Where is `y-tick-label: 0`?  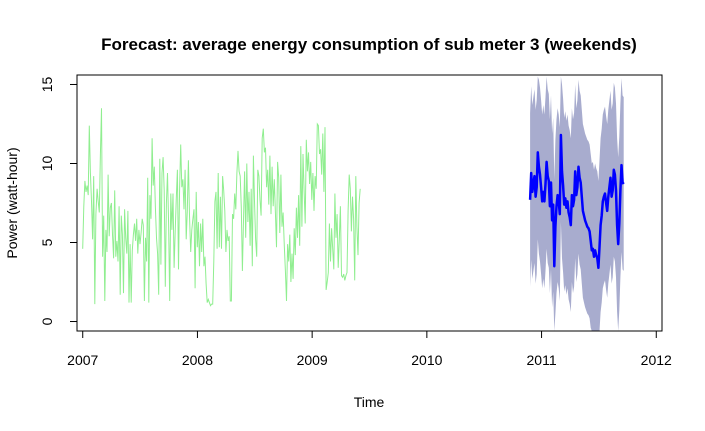
y-tick-label: 0 is located at coordinates (47, 321).